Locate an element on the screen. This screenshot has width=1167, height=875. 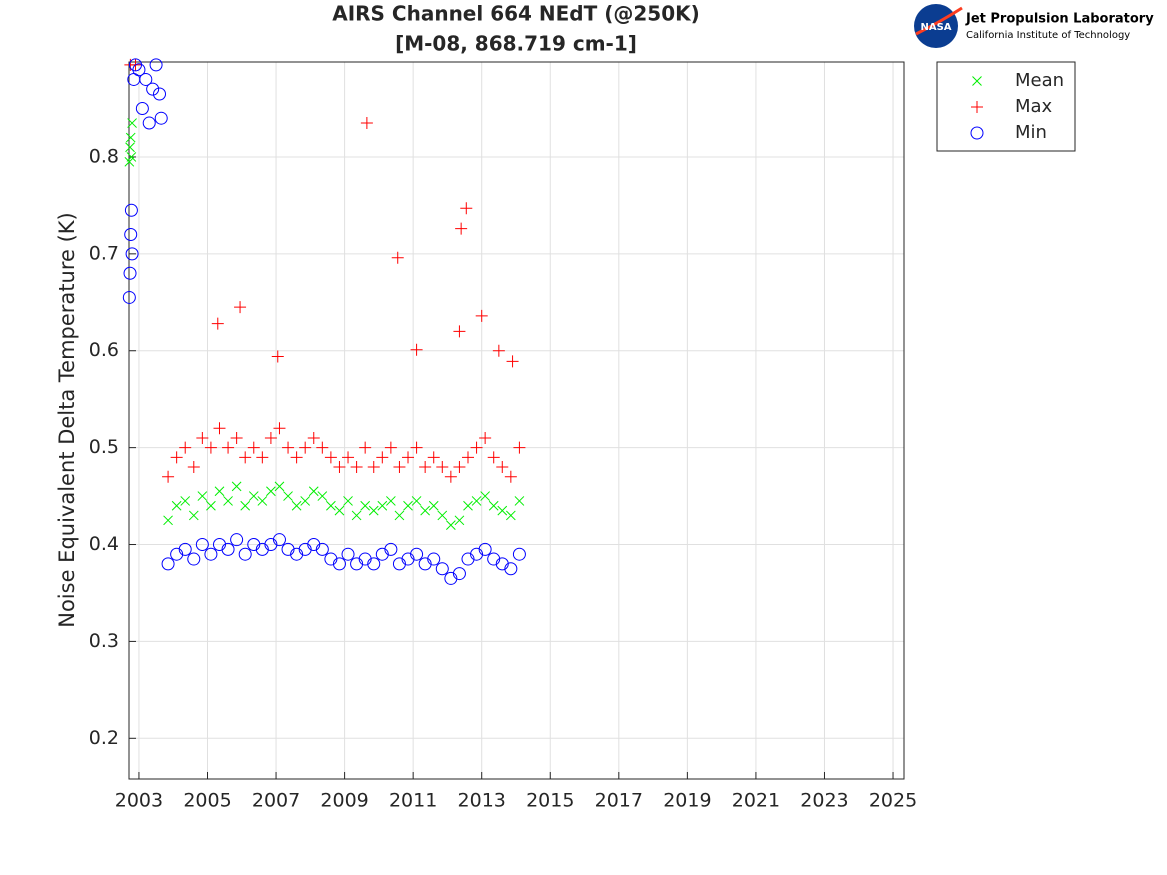
y-tick-label: 0.5 is located at coordinates (104, 447).